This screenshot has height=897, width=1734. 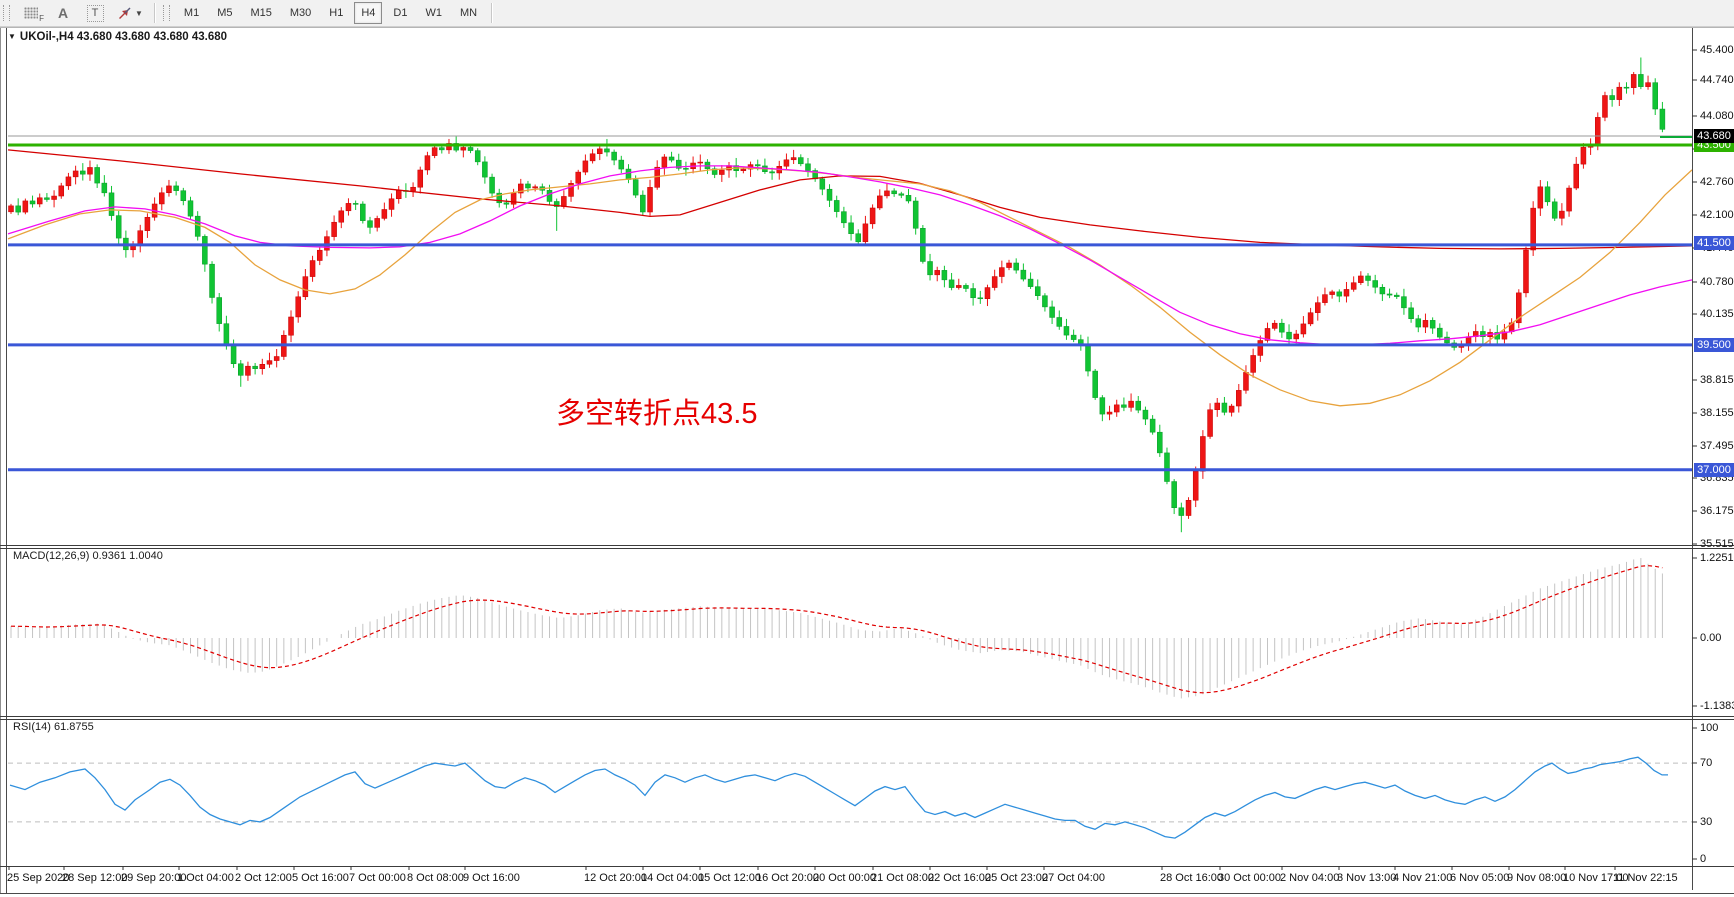 I want to click on time-axis-label: 16 Oct 20:00, so click(x=787, y=878).